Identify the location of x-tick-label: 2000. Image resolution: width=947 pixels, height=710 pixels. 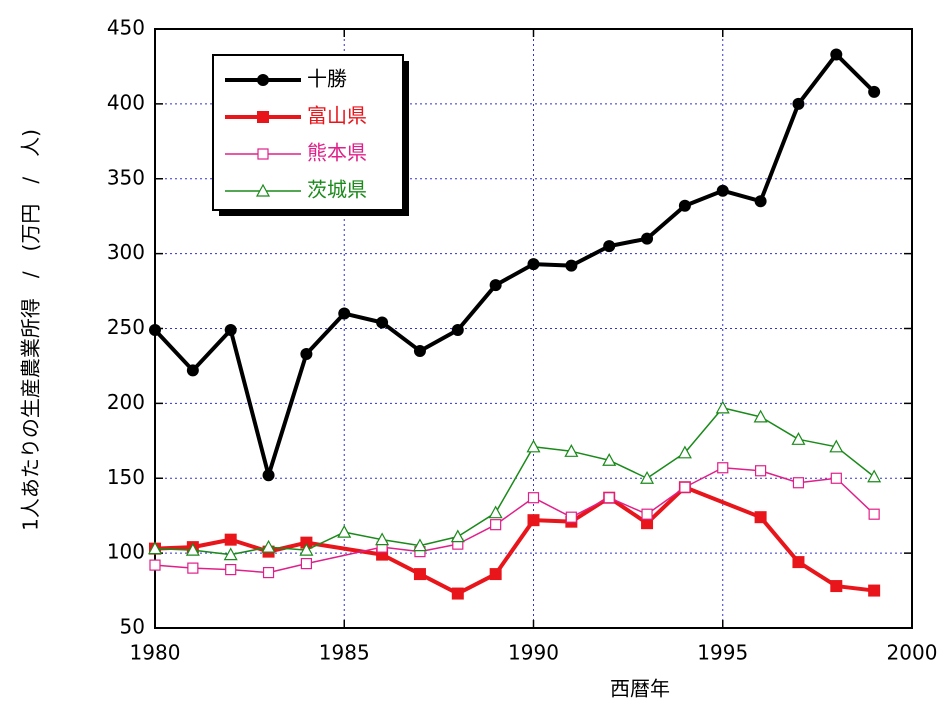
(912, 653).